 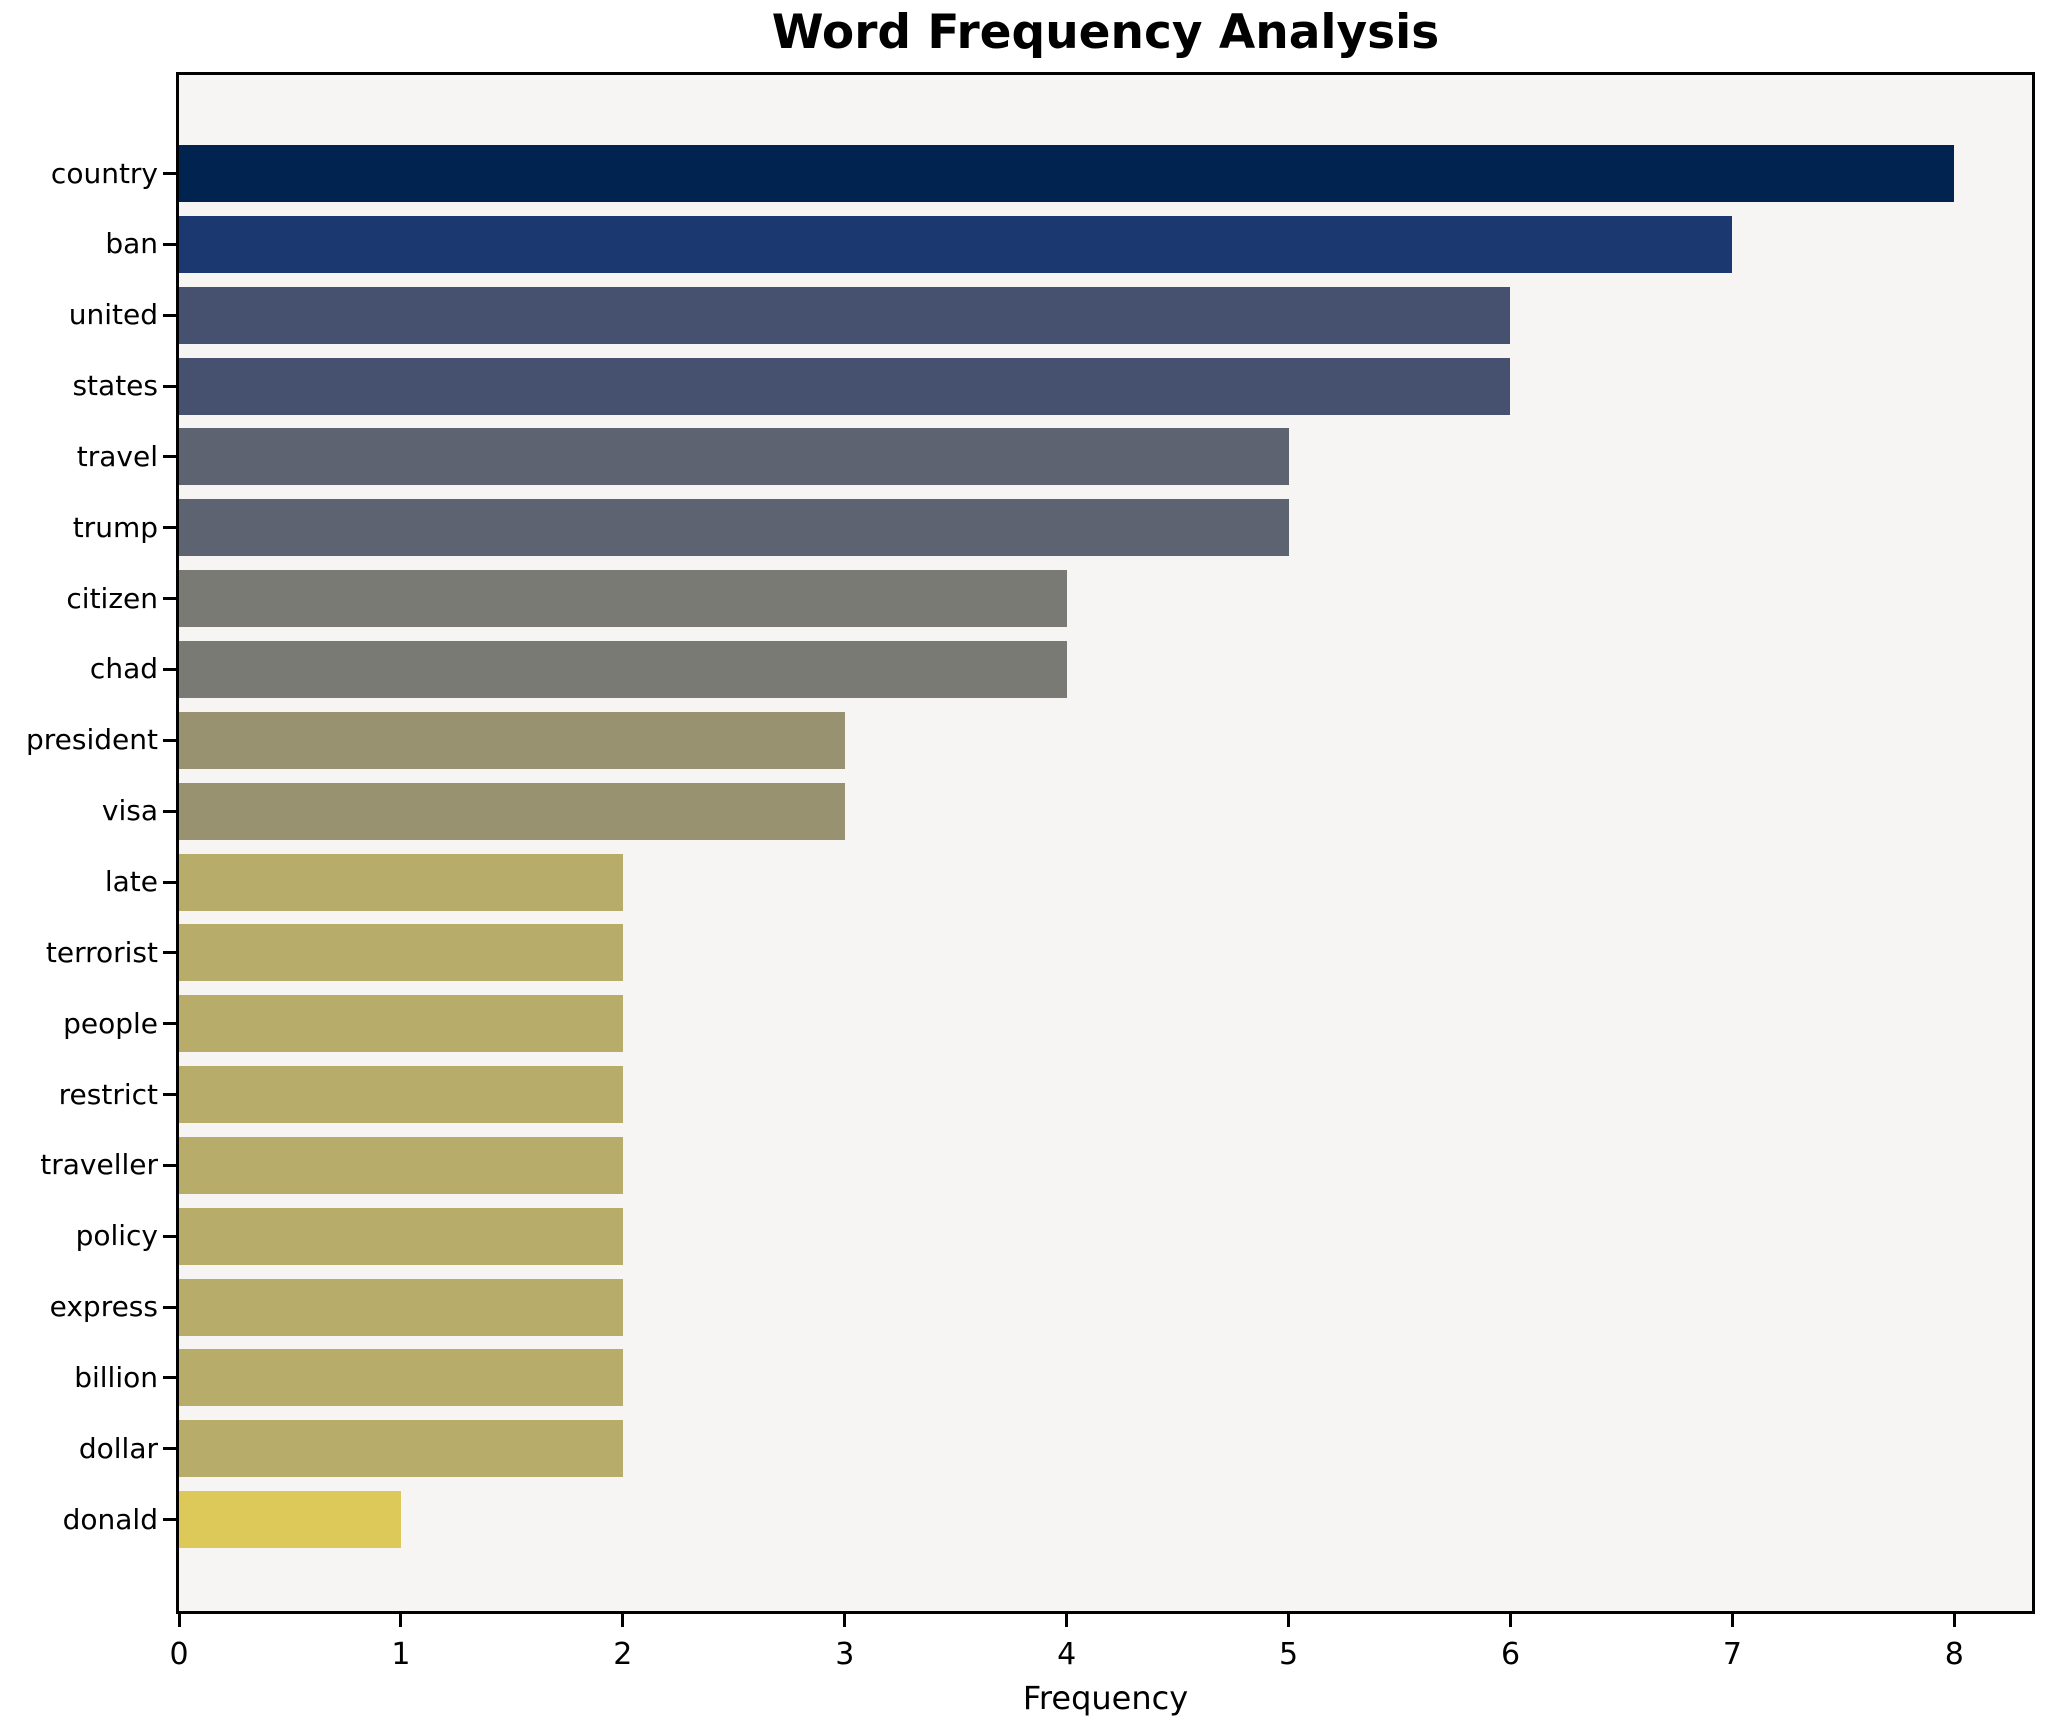 I want to click on bar-traveller, so click(x=401, y=1165).